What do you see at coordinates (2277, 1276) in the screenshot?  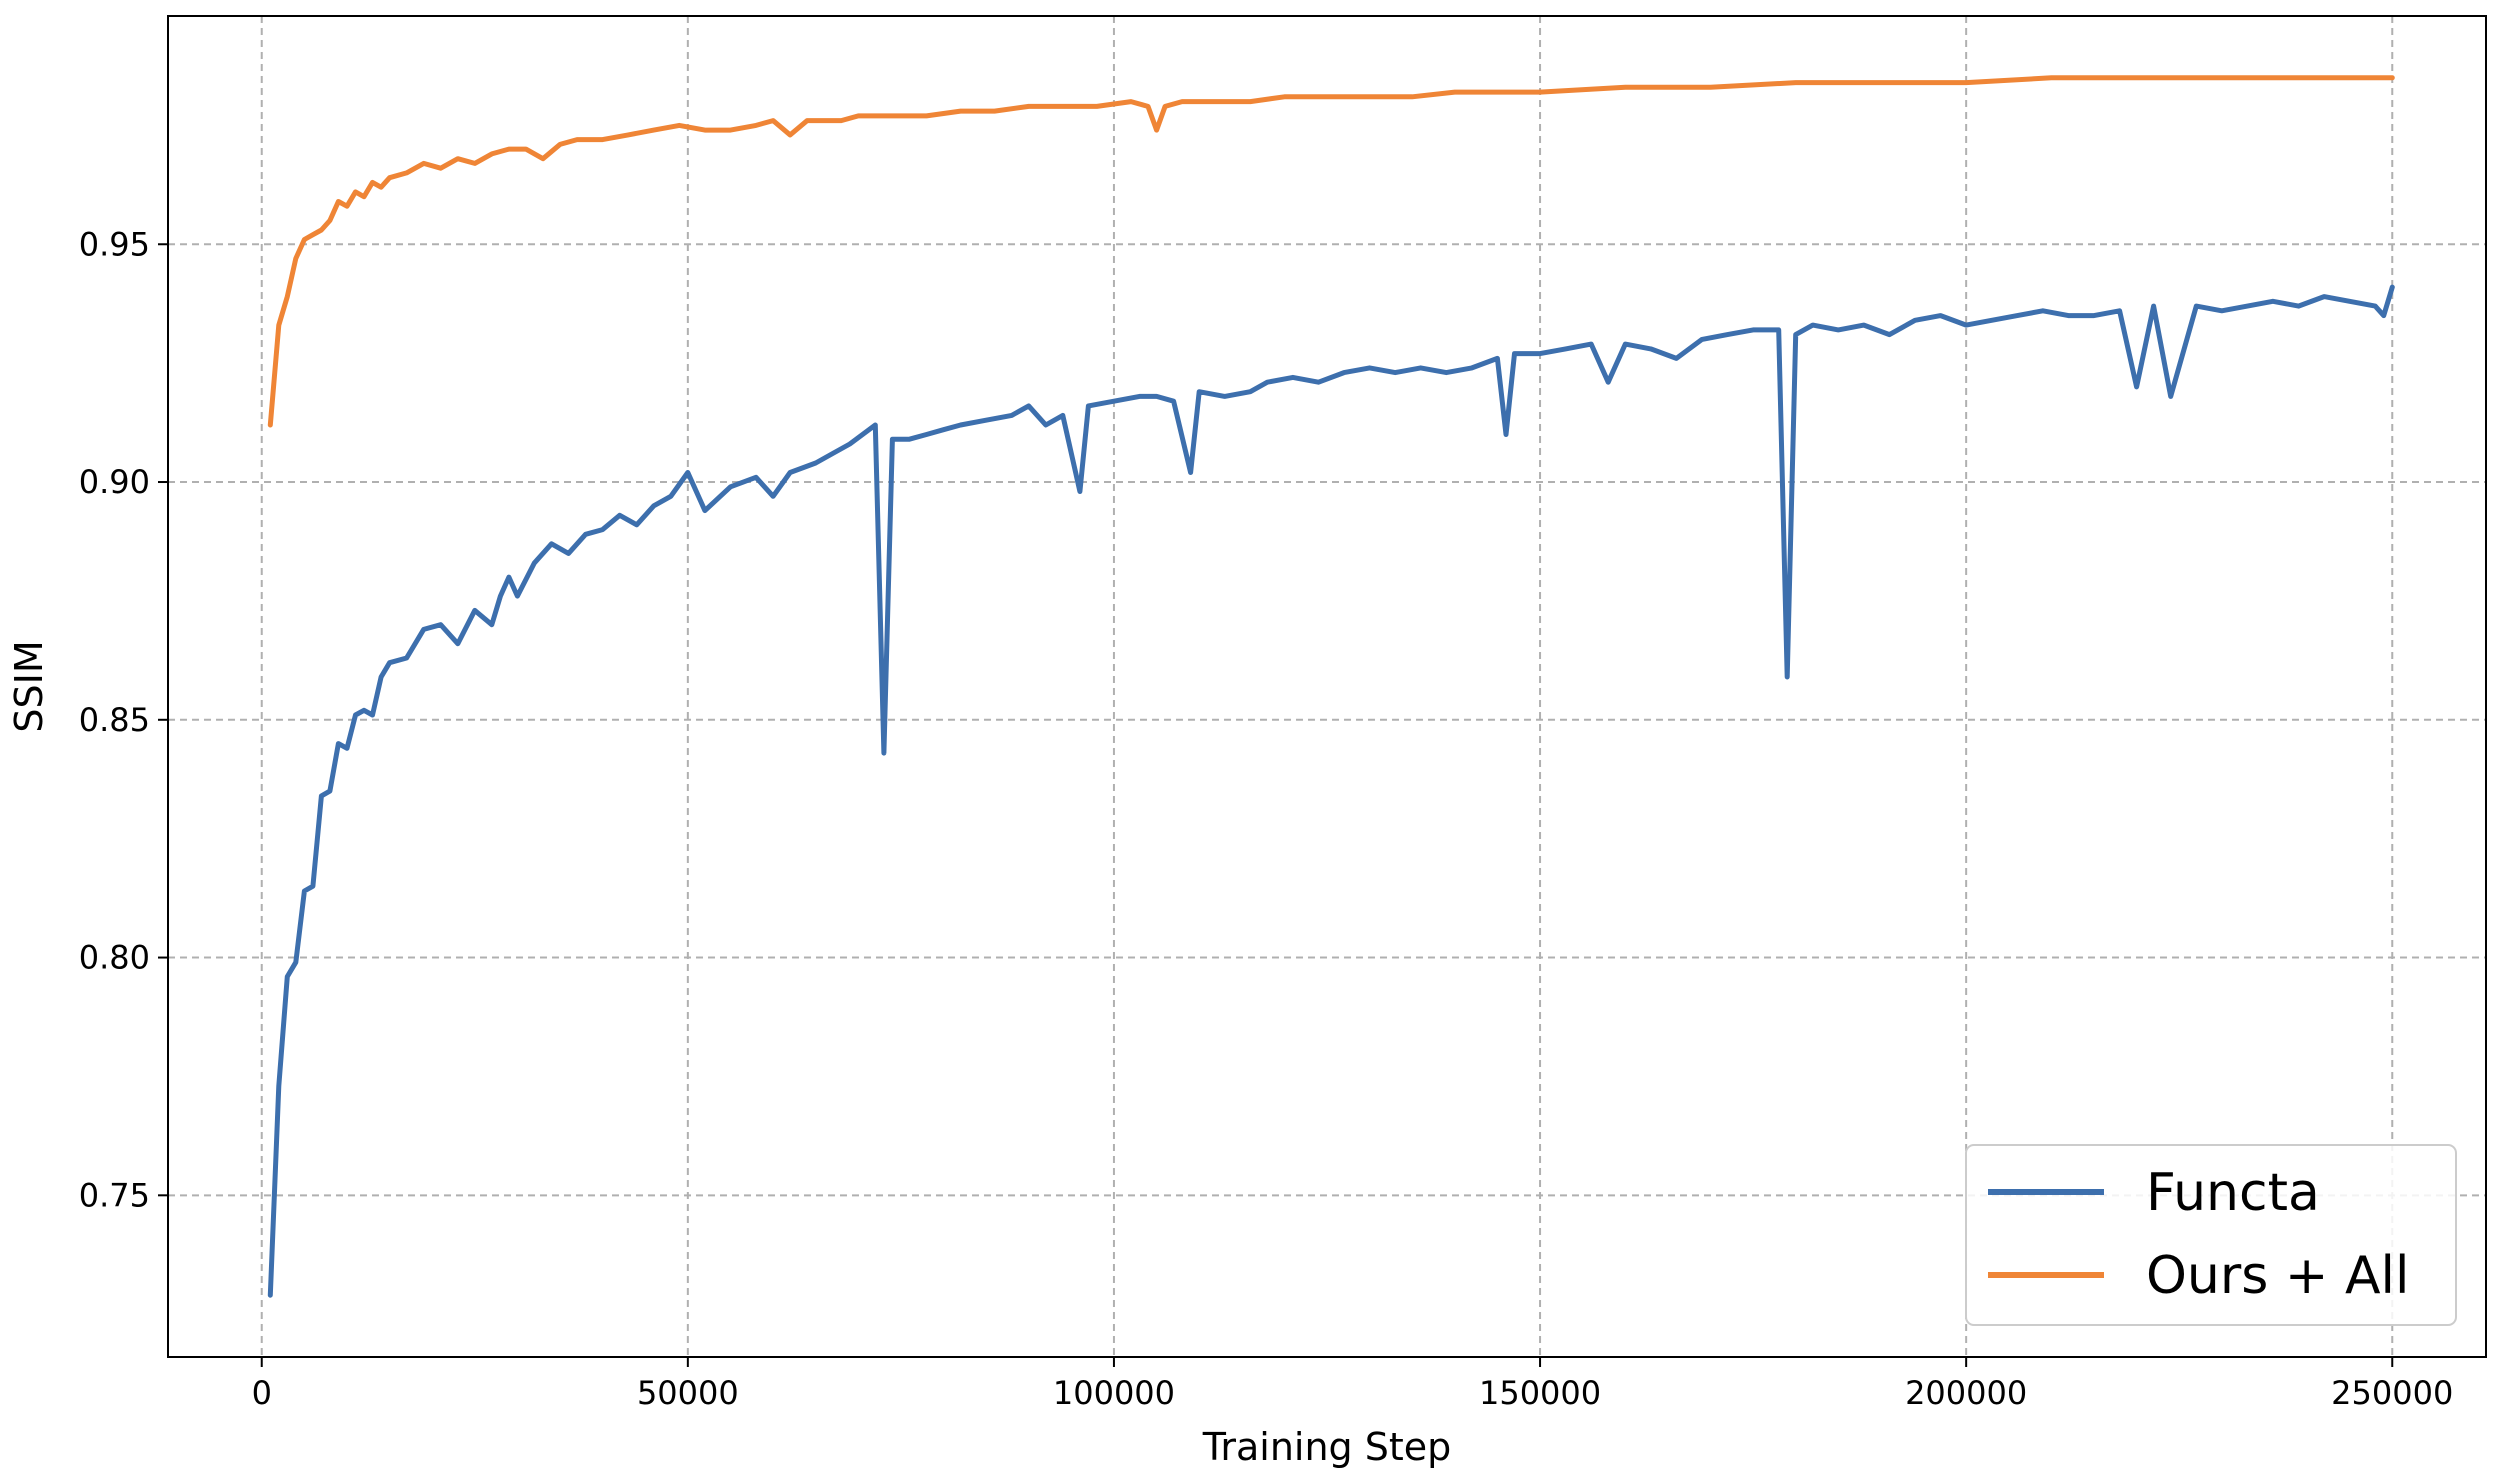 I see `legend-label-ours-all: Ours + All` at bounding box center [2277, 1276].